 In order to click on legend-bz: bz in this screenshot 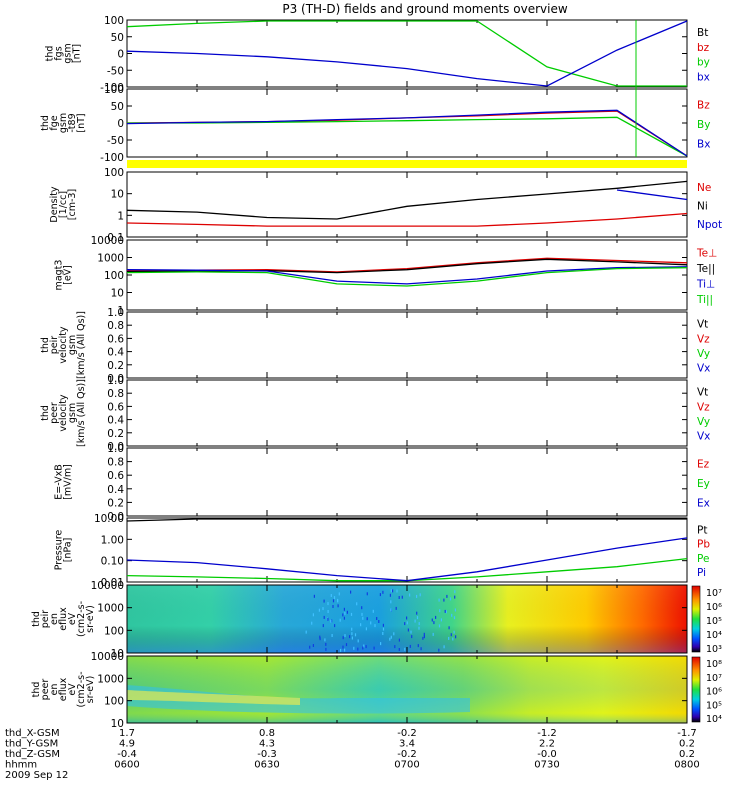, I will do `click(703, 48)`.